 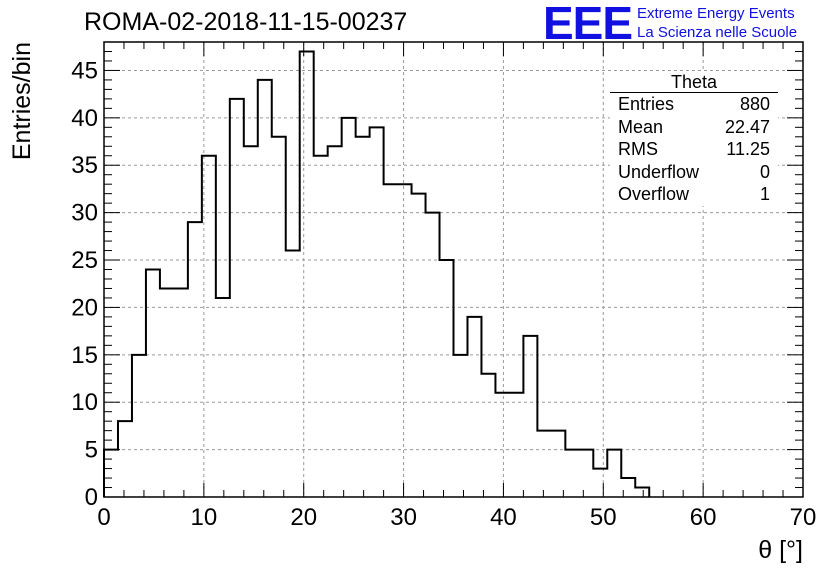 What do you see at coordinates (84, 70) in the screenshot?
I see `y-tick-label: 45` at bounding box center [84, 70].